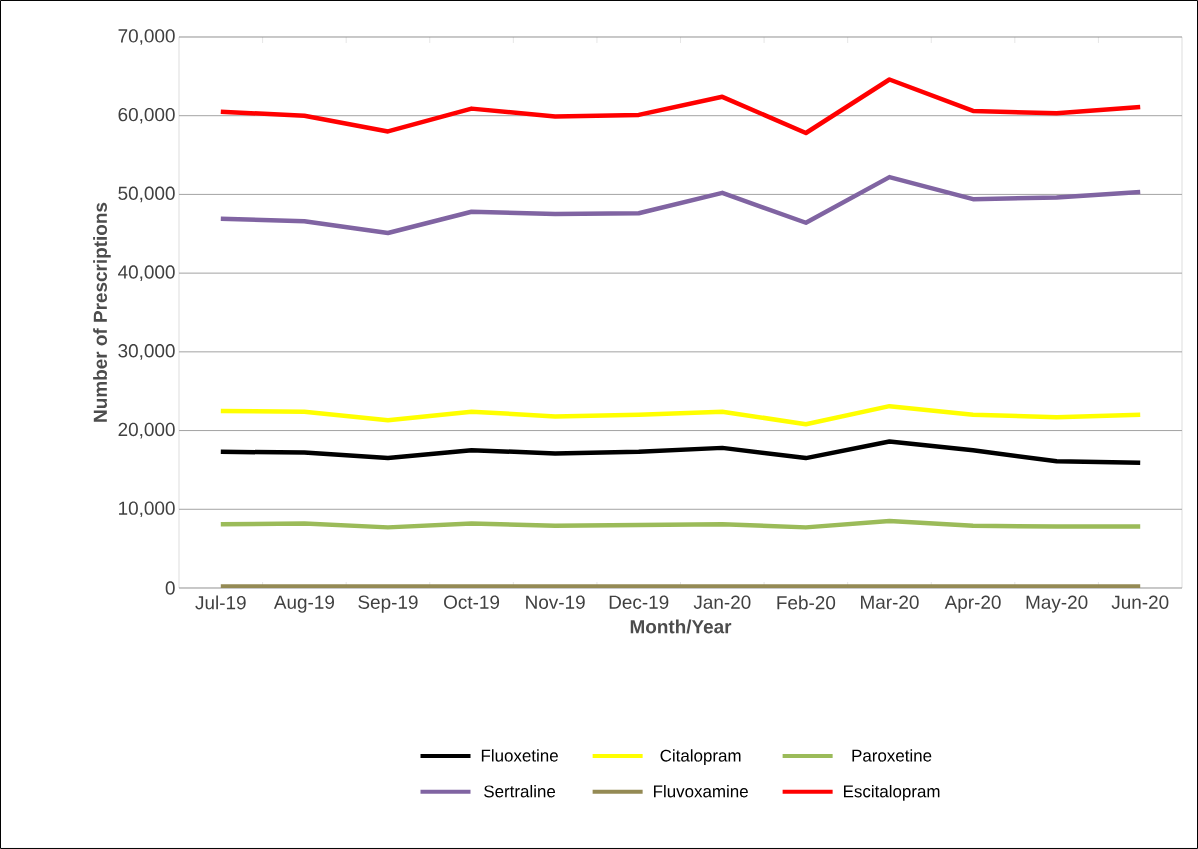 The width and height of the screenshot is (1198, 849). I want to click on y-axis-title: Number of Prescriptions, so click(102, 312).